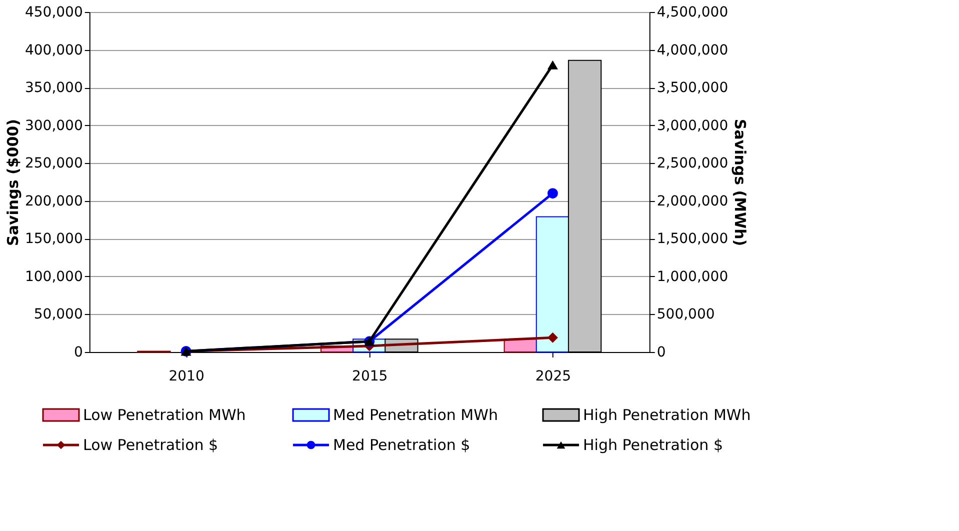 The width and height of the screenshot is (959, 531). Describe the element at coordinates (53, 88) in the screenshot. I see `y-tick-label: 350,000` at that location.